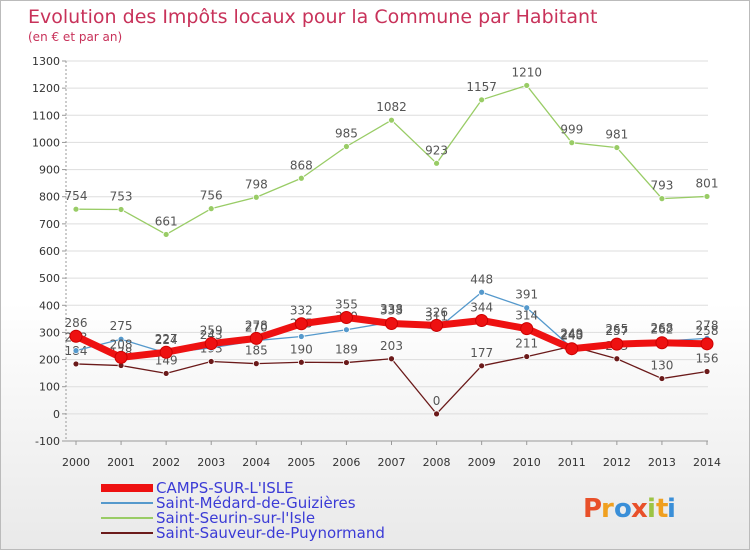 The image size is (750, 550). Describe the element at coordinates (256, 325) in the screenshot. I see `data-label: 278` at that location.